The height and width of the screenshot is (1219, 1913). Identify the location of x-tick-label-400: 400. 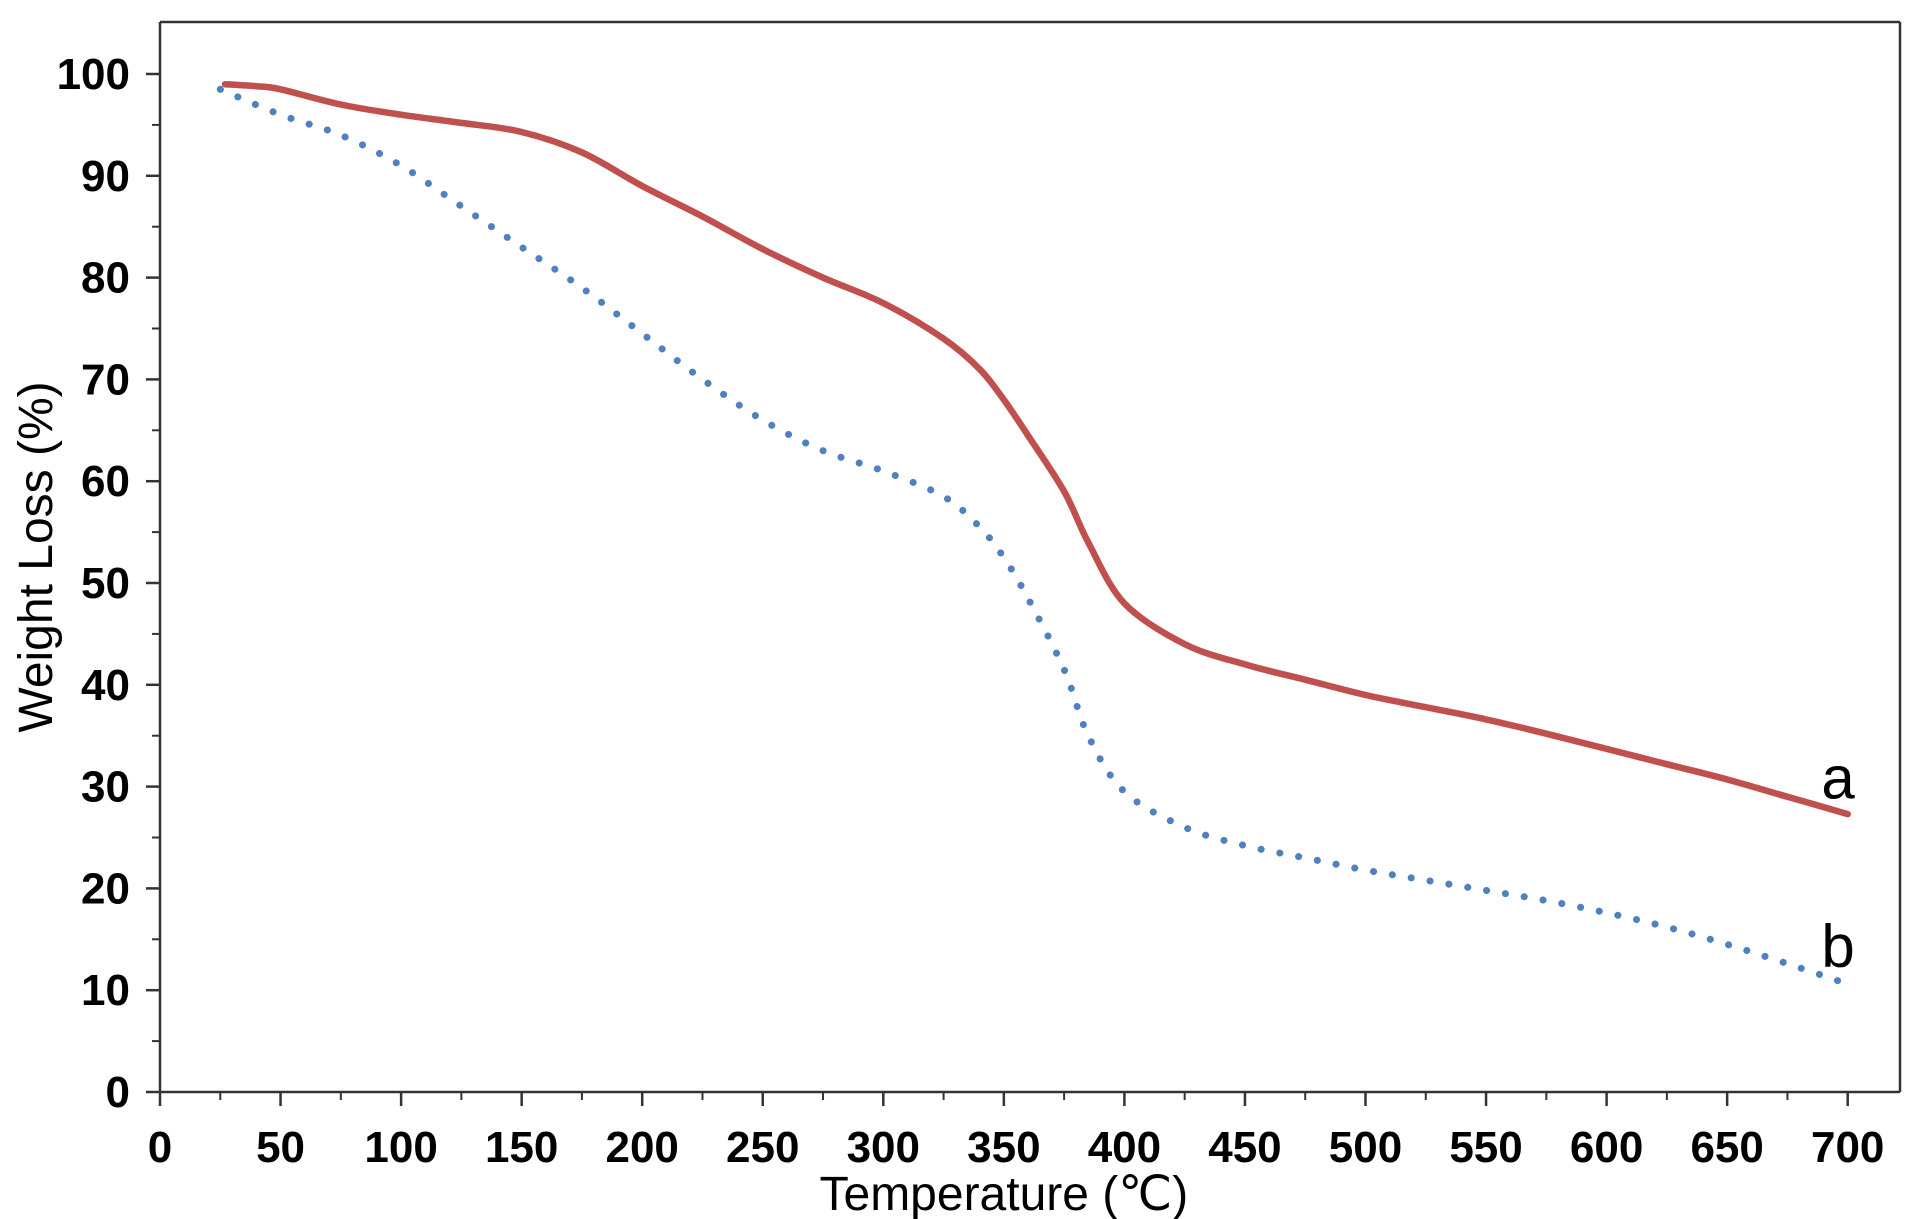
(1124, 1147).